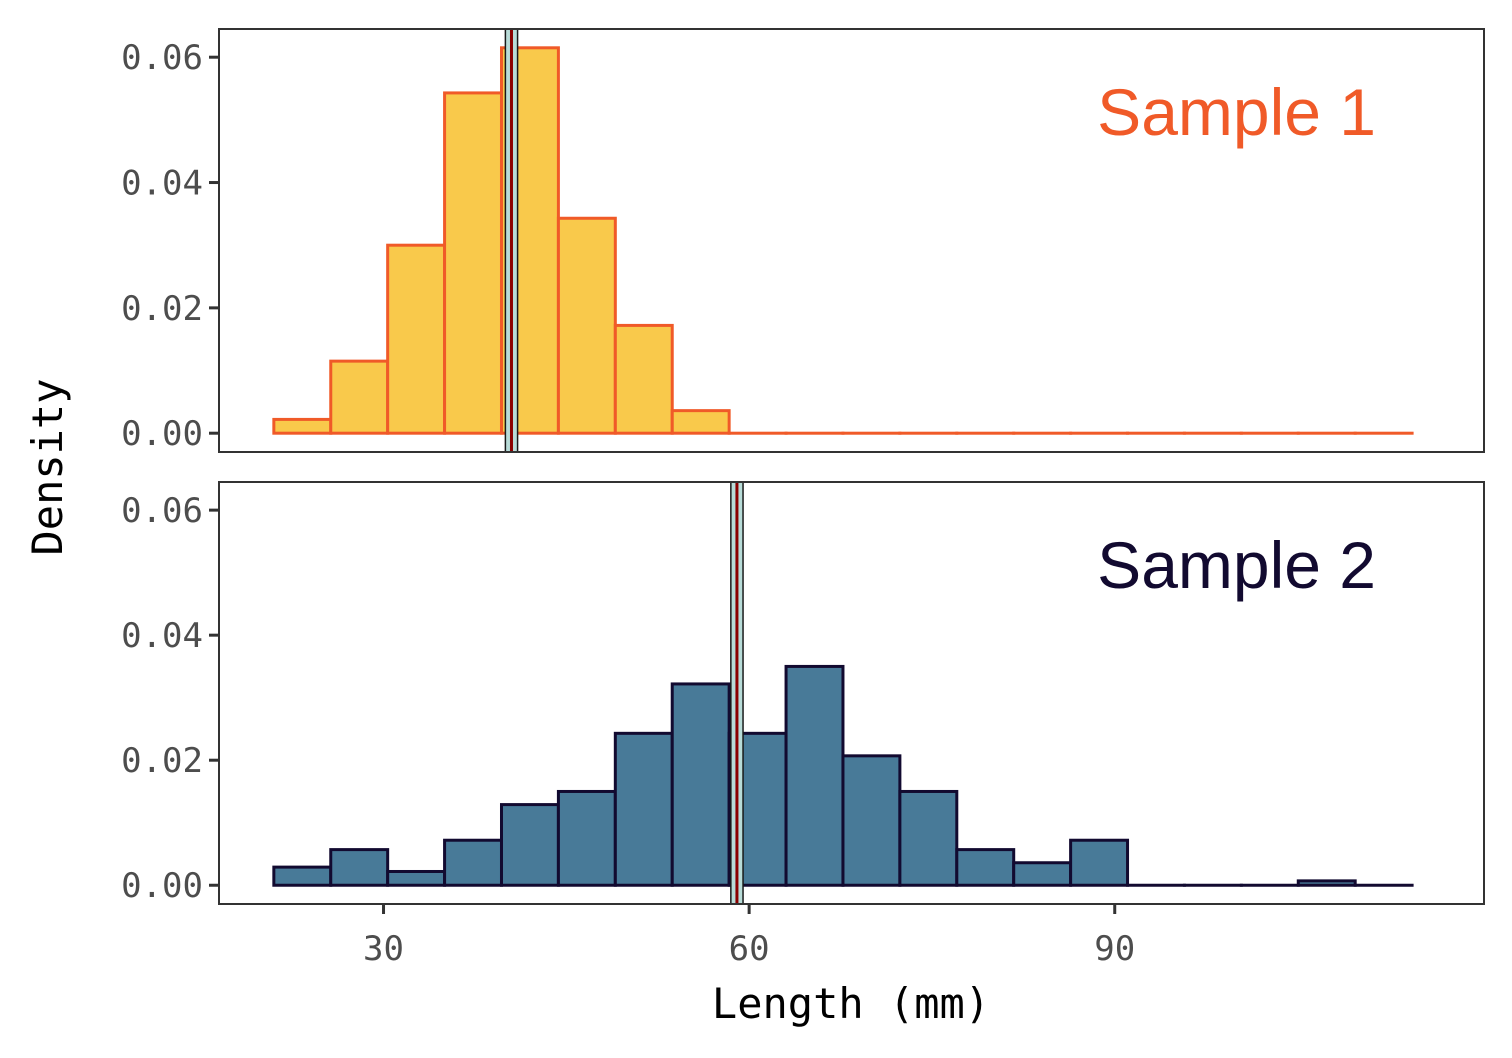  I want to click on y-axis-title: Density, so click(47, 466).